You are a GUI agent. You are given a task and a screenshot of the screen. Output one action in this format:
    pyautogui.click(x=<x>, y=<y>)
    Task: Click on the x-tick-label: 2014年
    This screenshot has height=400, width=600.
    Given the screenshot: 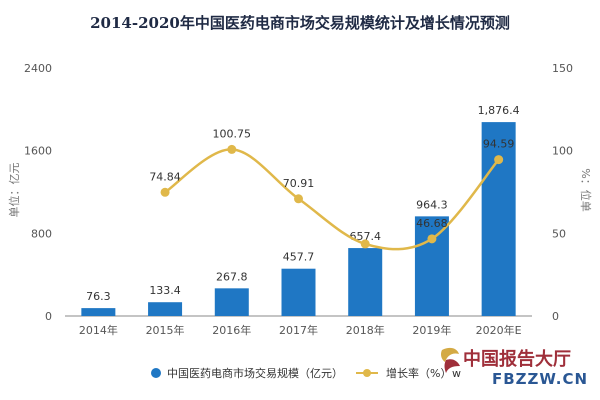 What is the action you would take?
    pyautogui.click(x=98, y=330)
    